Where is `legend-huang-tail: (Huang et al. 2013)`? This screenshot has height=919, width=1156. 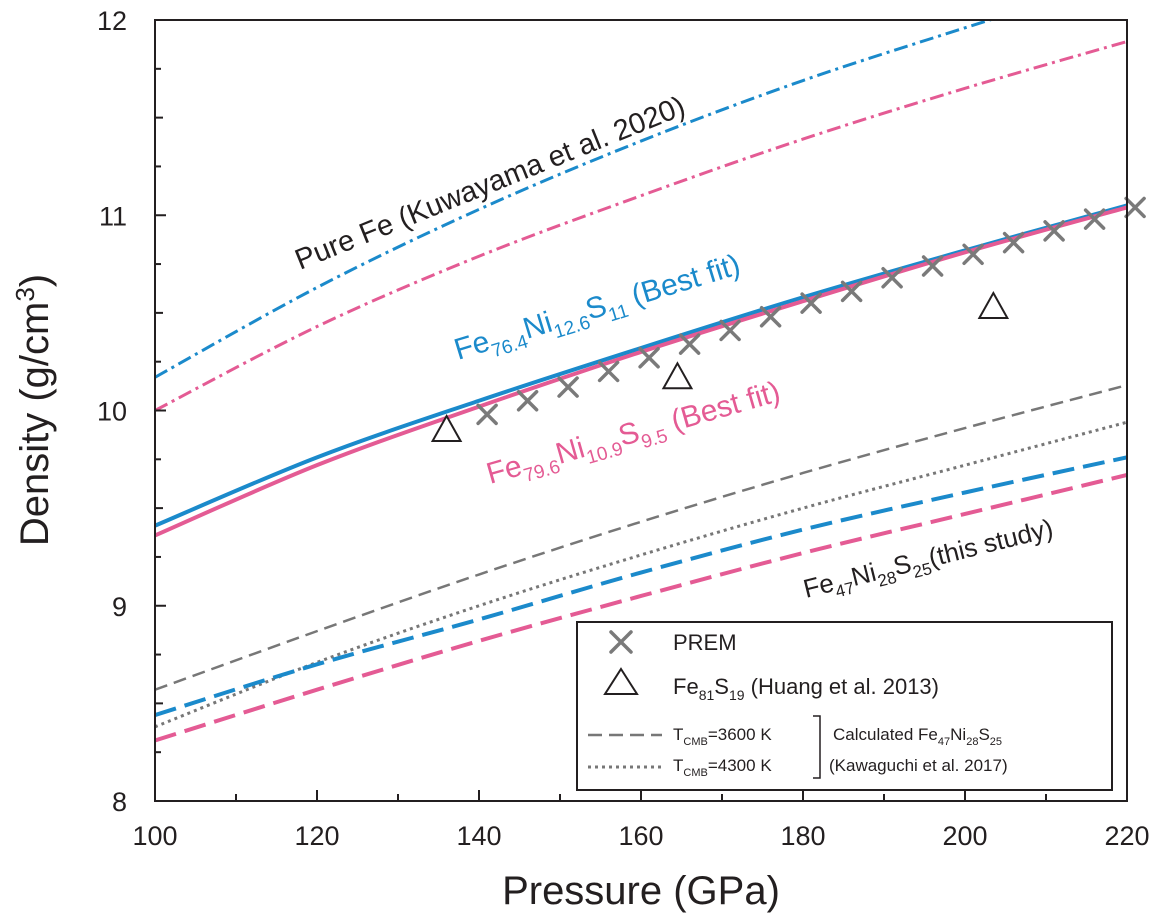
legend-huang-tail: (Huang et al. 2013) is located at coordinates (842, 686).